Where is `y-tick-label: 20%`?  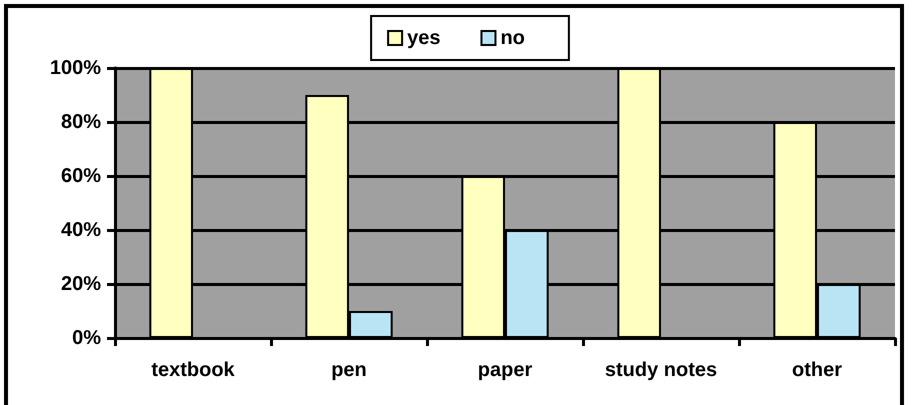 y-tick-label: 20% is located at coordinates (81, 284).